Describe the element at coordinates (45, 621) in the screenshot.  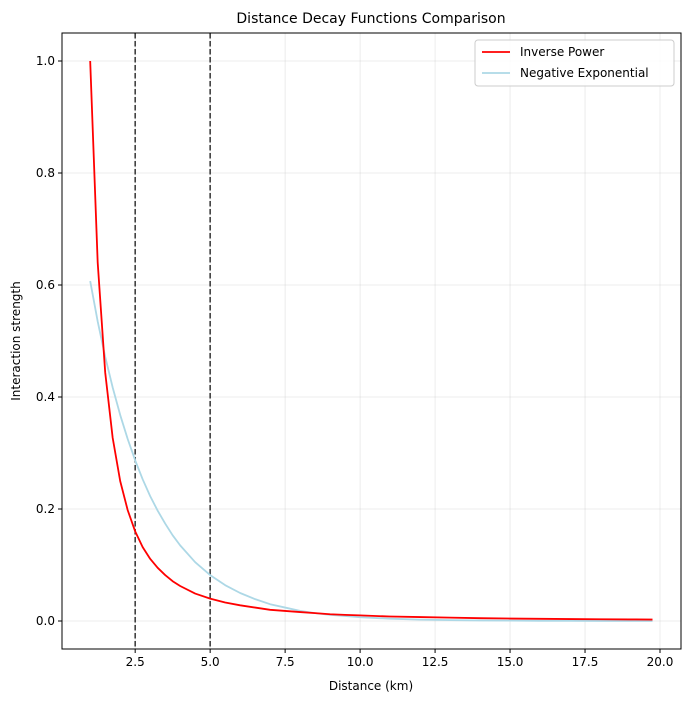
I see `y-tick-label: 0.0` at that location.